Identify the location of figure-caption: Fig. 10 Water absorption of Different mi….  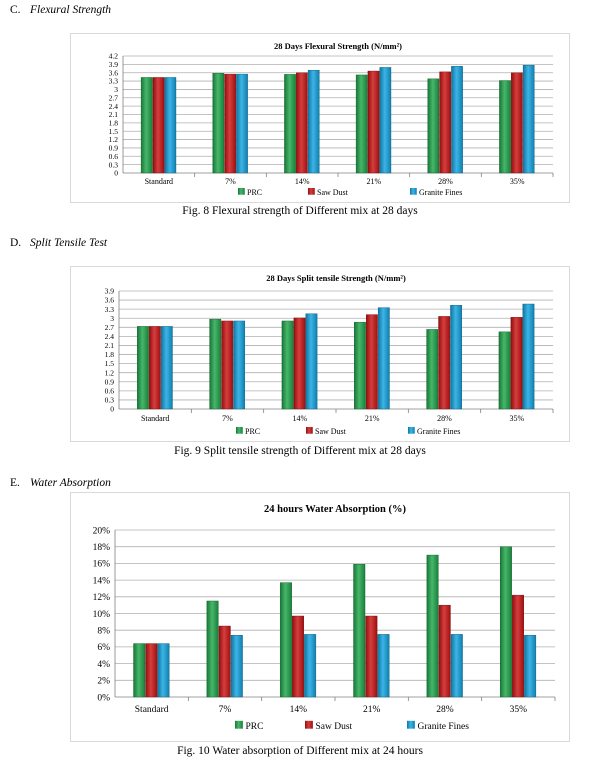
(300, 751).